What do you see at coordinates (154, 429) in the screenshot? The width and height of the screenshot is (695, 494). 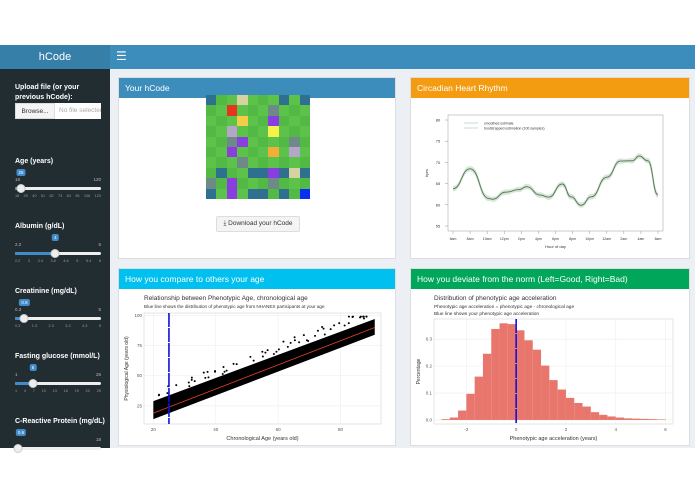 I see `x-tick-label: 20` at bounding box center [154, 429].